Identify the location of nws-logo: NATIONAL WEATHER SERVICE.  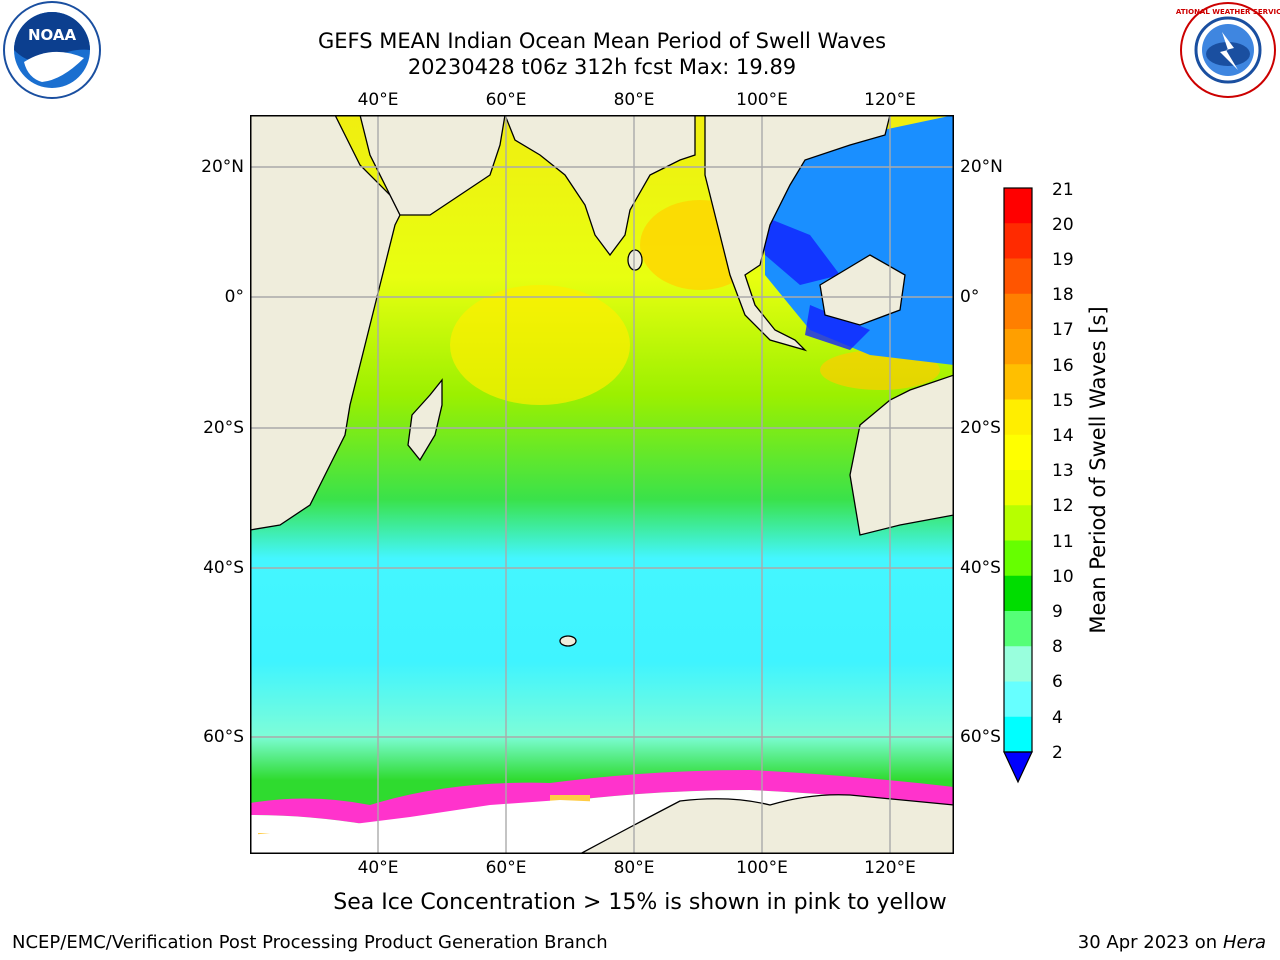
(1225, 50).